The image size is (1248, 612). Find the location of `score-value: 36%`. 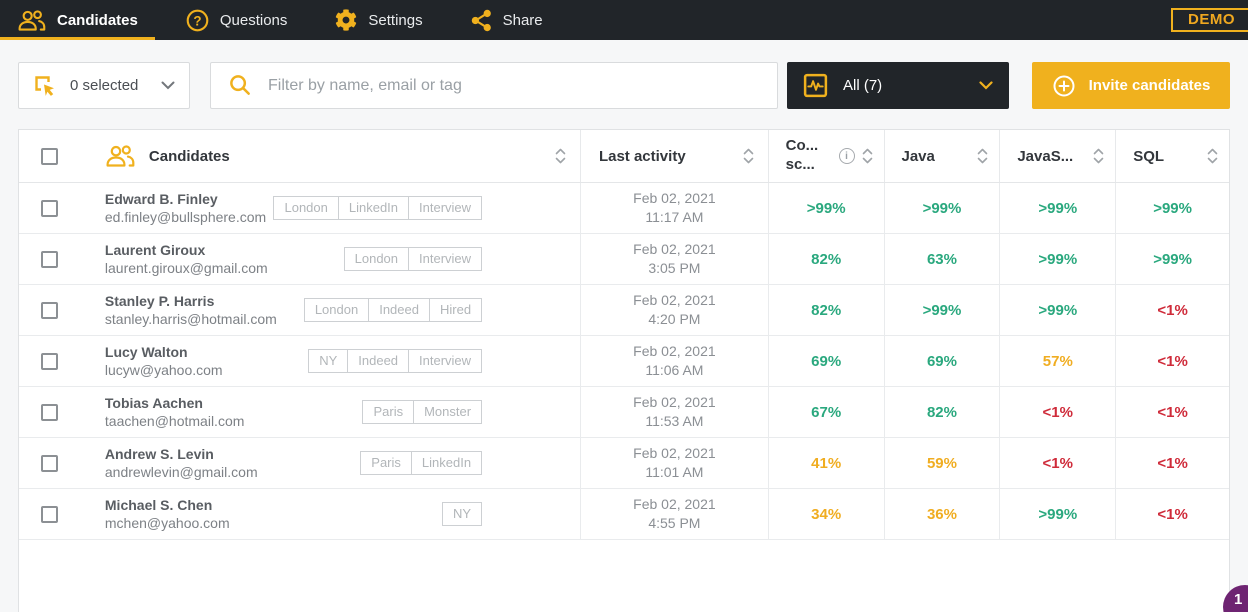

score-value: 36% is located at coordinates (941, 514).